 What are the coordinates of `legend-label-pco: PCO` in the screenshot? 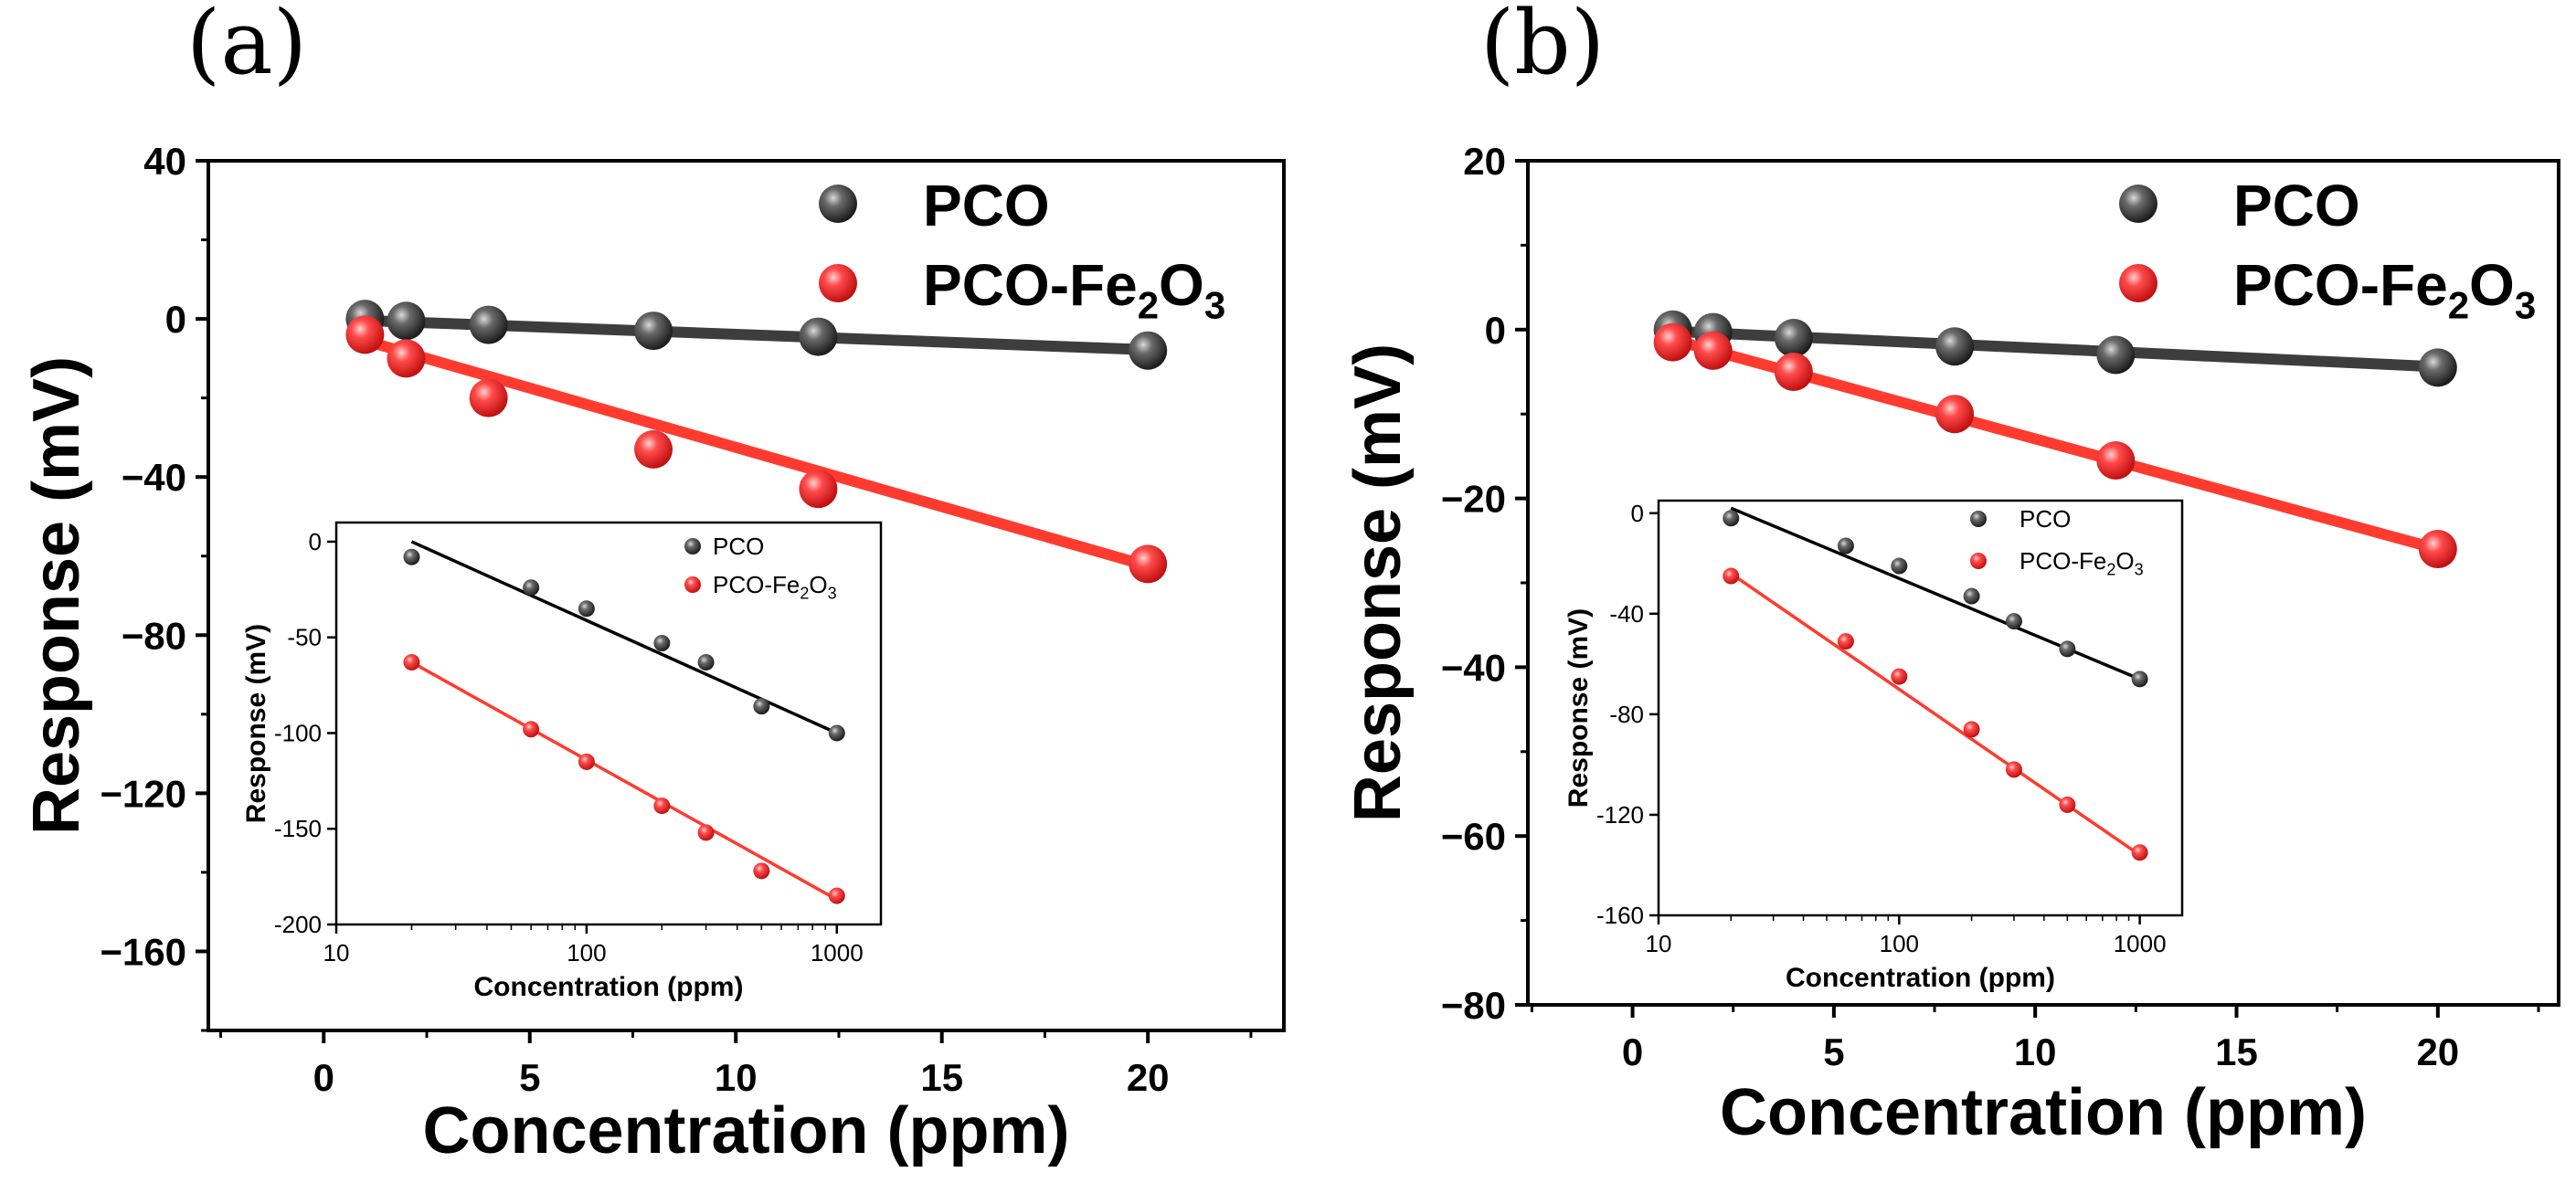 It's located at (2296, 205).